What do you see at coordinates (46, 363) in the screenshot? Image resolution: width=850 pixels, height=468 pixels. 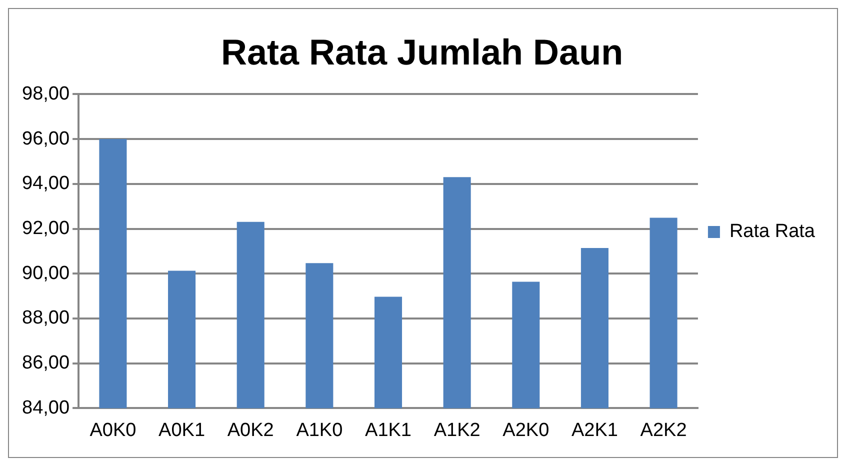 I see `y-tick-label: 86,00` at bounding box center [46, 363].